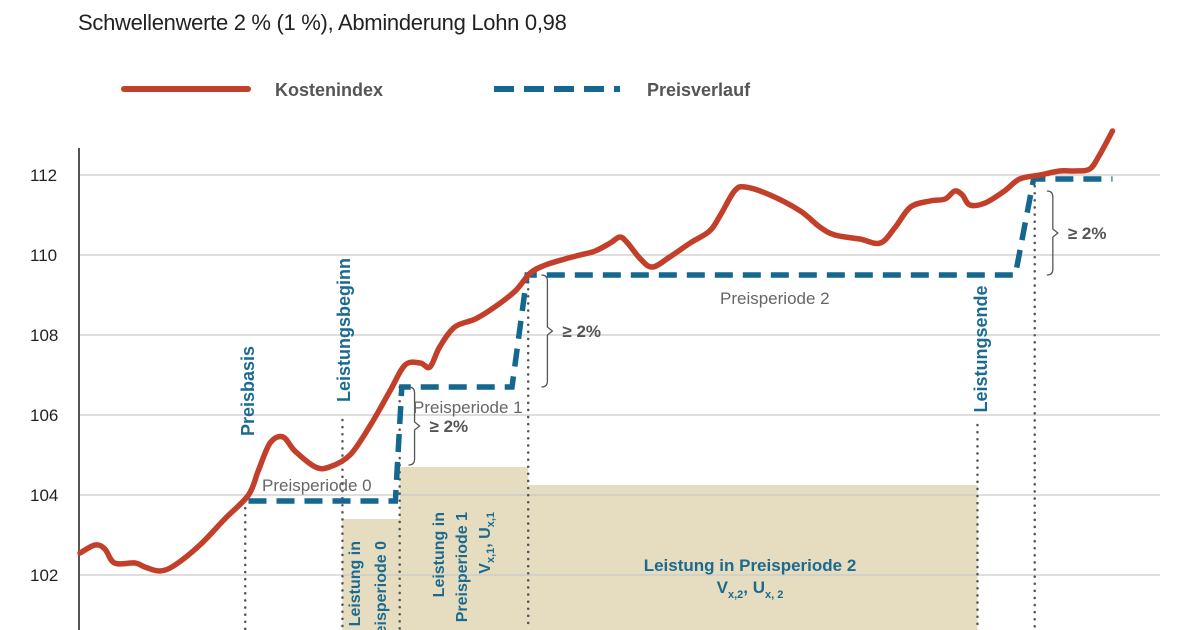  What do you see at coordinates (981, 348) in the screenshot?
I see `leistungsende-label: Leistungsende` at bounding box center [981, 348].